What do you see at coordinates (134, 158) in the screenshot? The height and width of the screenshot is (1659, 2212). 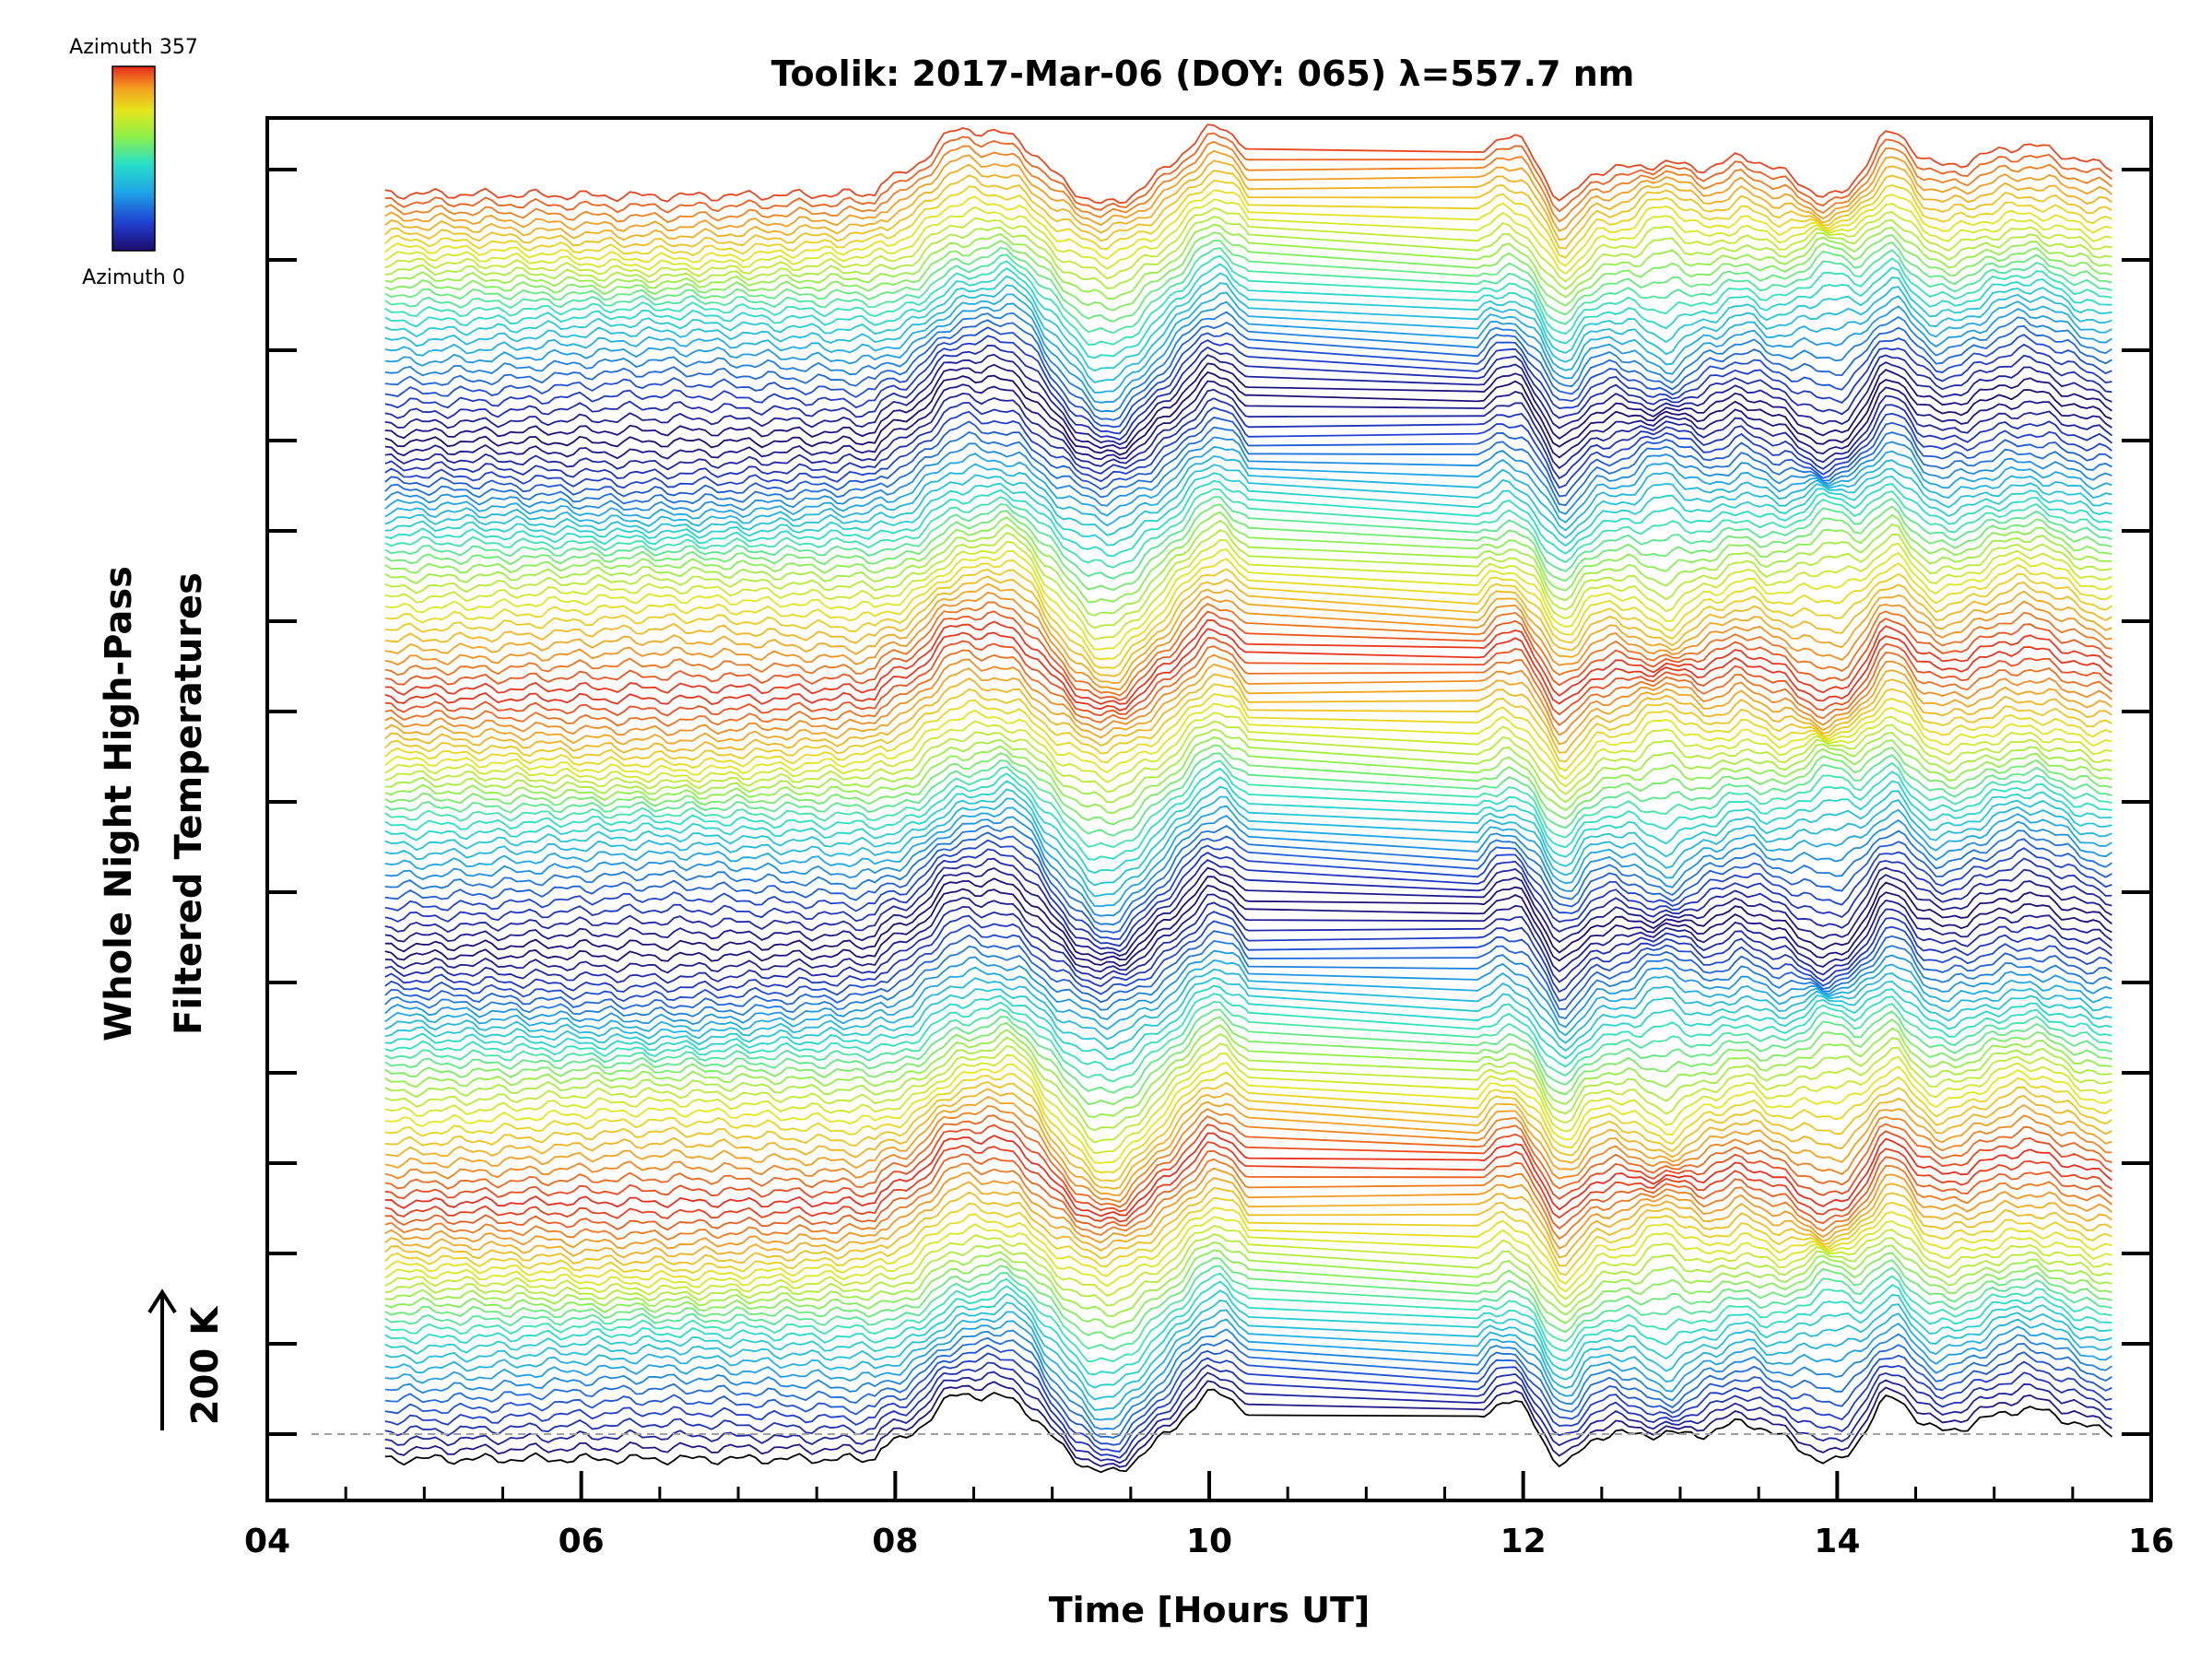 I see `colorbar-gradient` at bounding box center [134, 158].